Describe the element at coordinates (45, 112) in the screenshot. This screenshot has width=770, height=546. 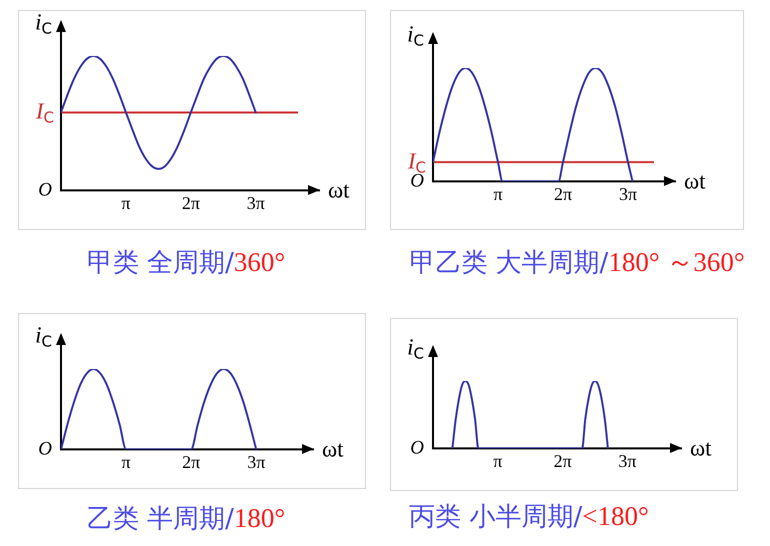
I see `ref-line-label: I$_{C}$` at that location.